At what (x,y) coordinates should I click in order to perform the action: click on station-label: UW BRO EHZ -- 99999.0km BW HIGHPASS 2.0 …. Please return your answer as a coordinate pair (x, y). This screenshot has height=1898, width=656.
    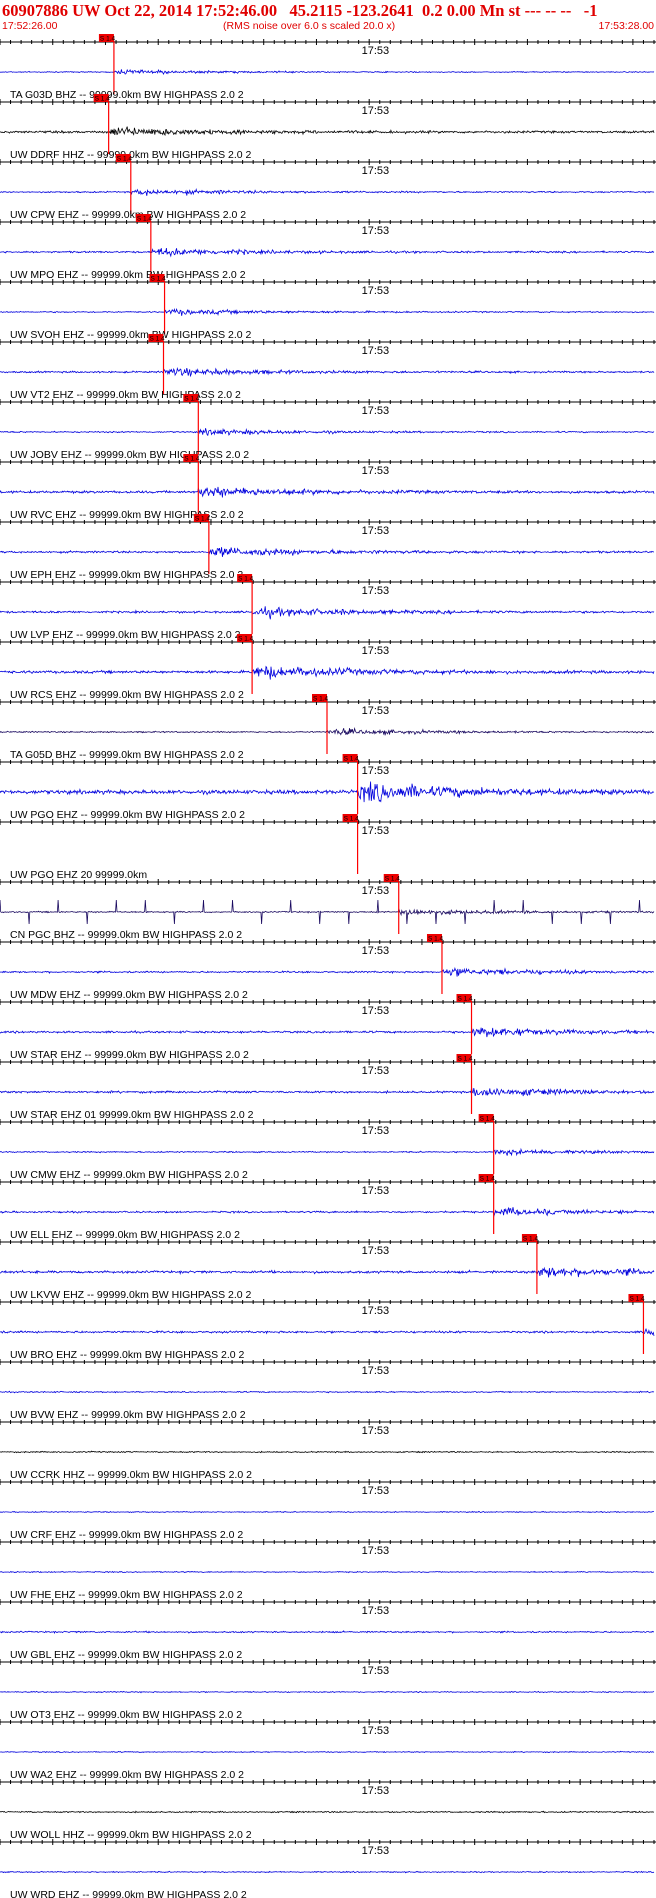
    Looking at the image, I should click on (127, 1355).